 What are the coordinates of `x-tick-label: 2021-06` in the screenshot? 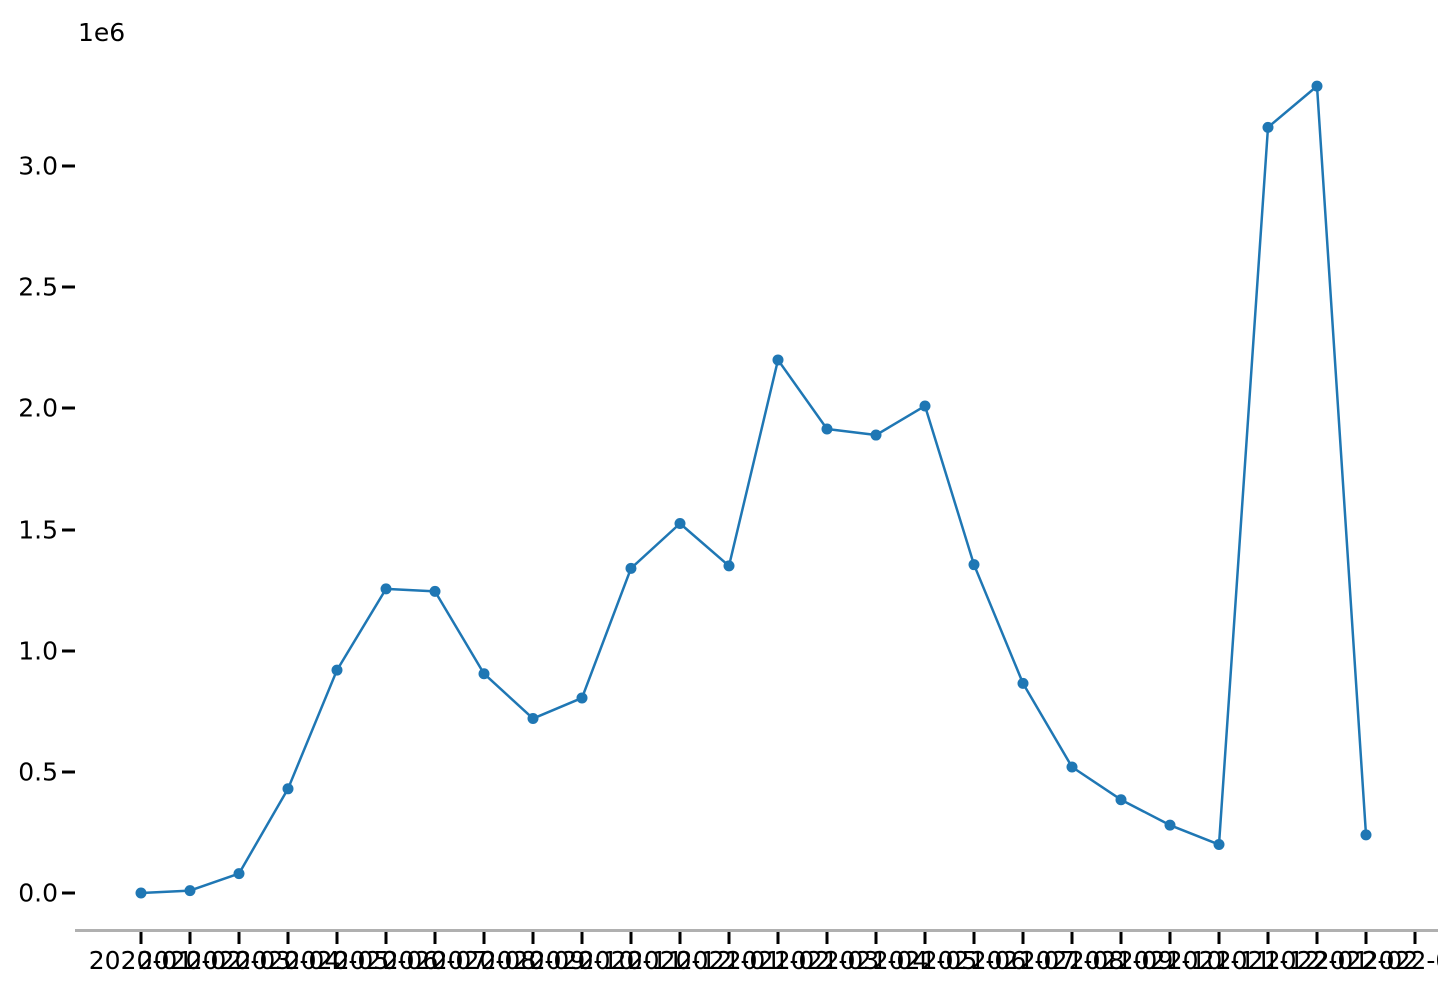 It's located at (974, 960).